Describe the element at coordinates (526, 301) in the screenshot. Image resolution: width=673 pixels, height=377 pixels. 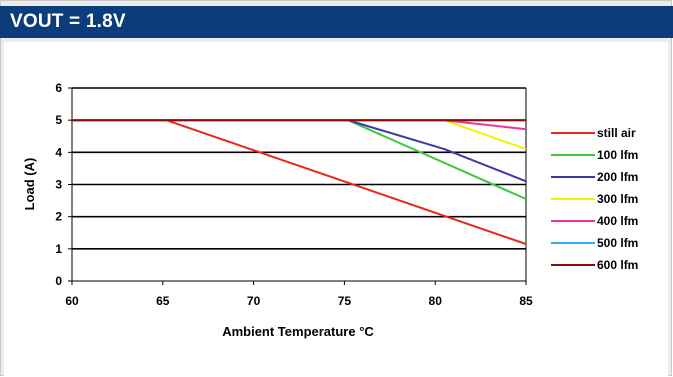
I see `x-tick-label: 85` at that location.